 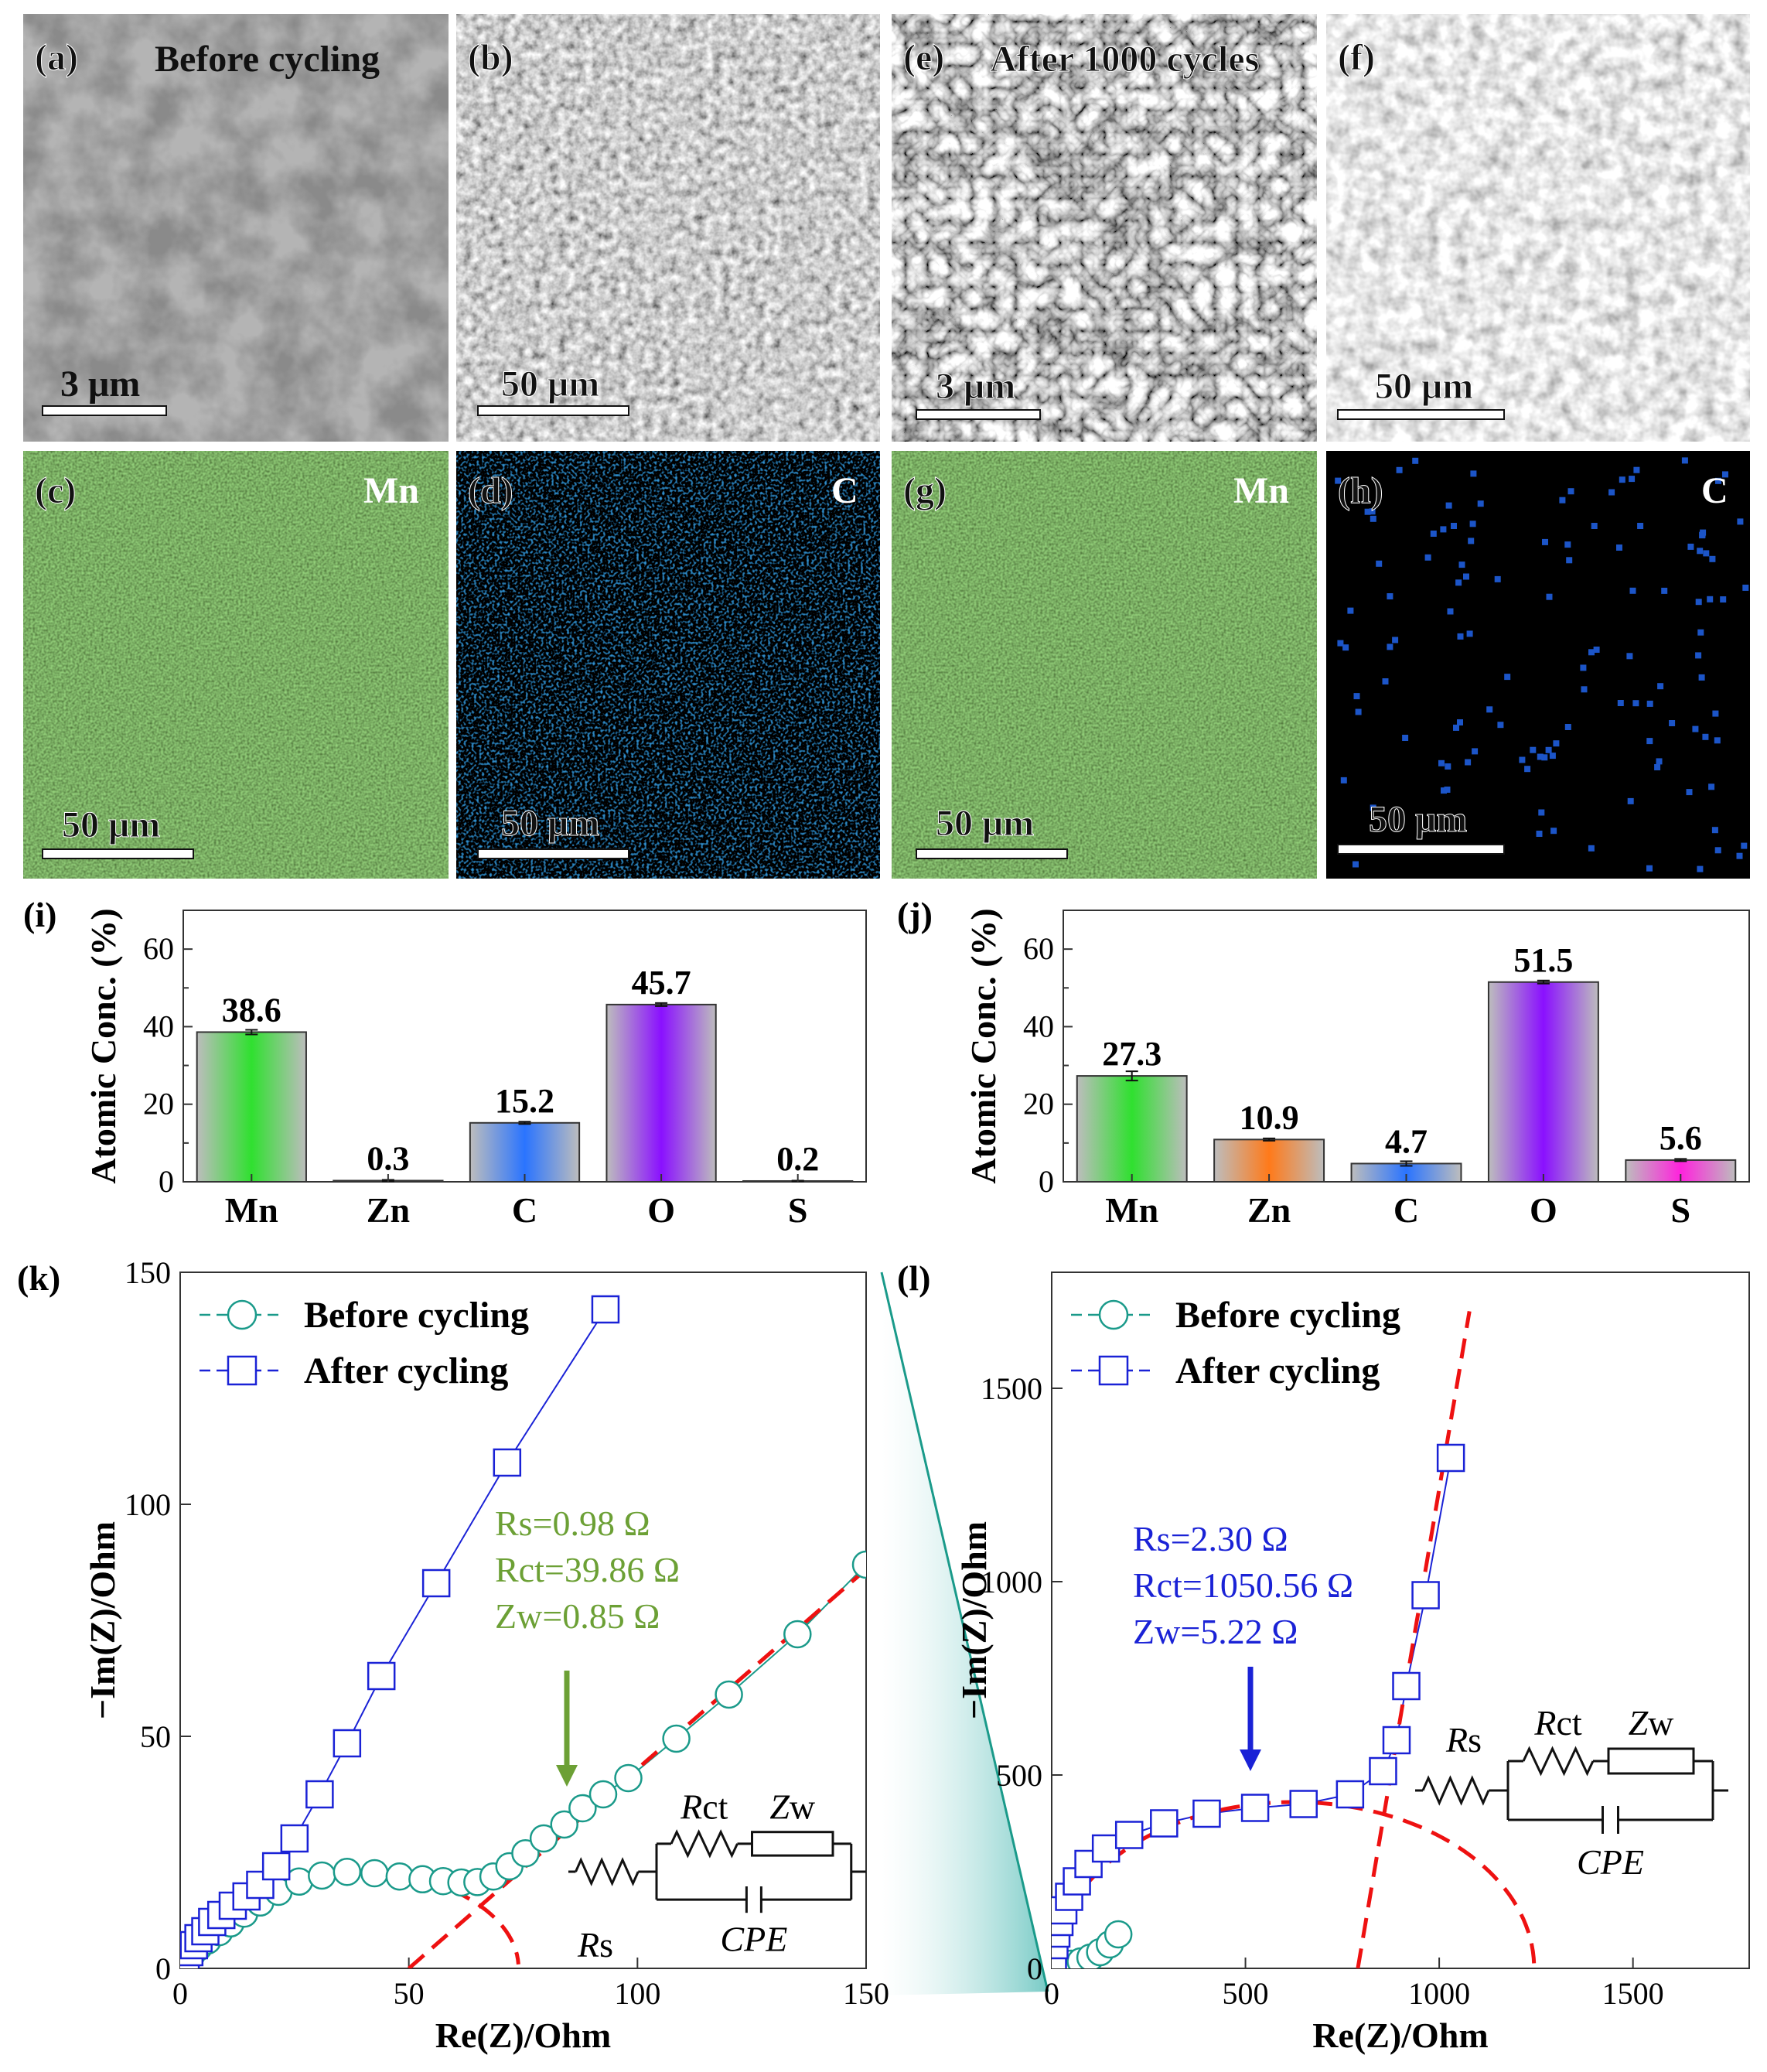 I want to click on y-axis-title: Atomic Conc. (%), so click(x=983, y=1045).